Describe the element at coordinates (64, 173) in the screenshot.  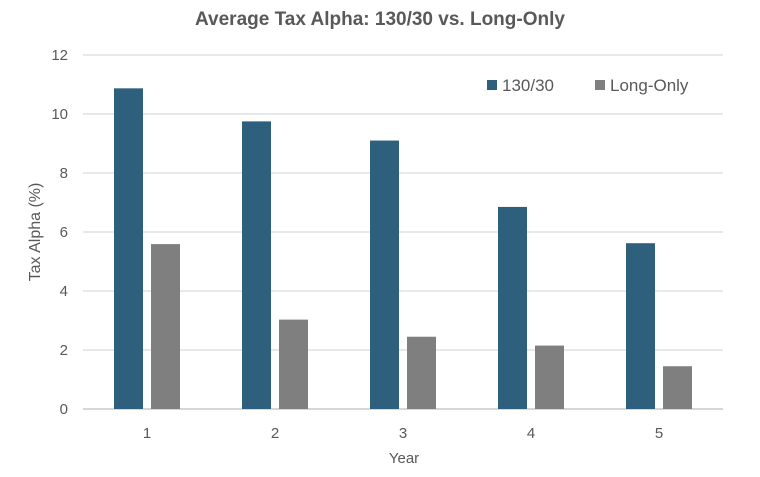
I see `y-tick-label: 8` at that location.